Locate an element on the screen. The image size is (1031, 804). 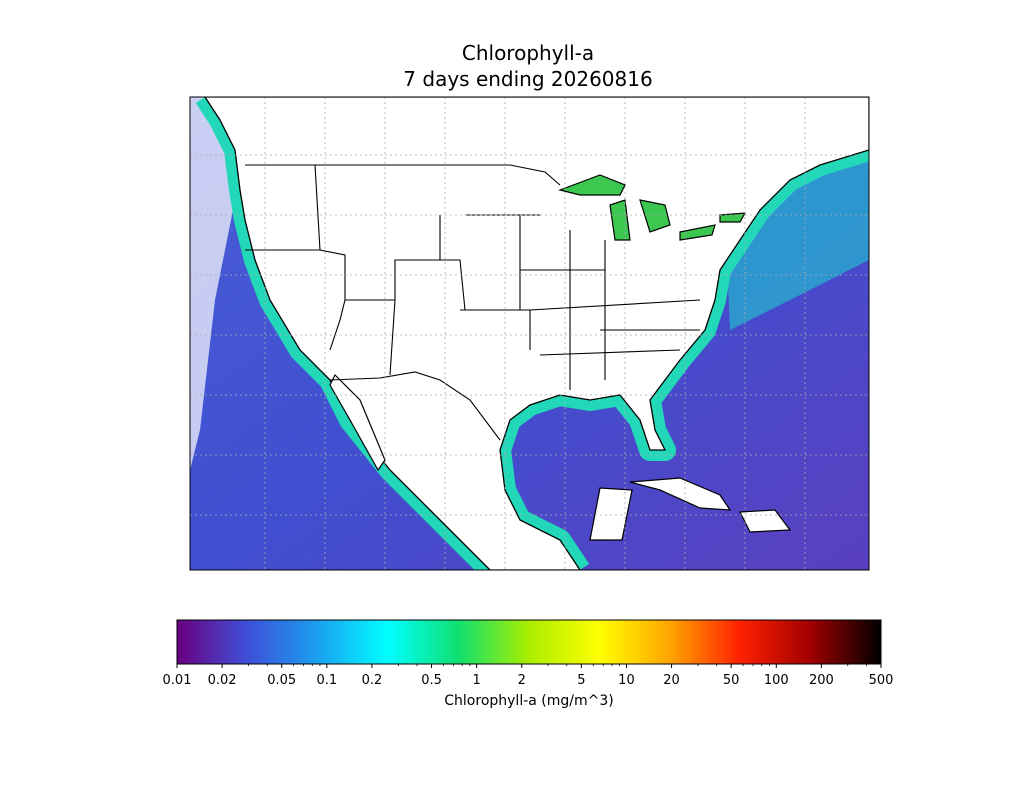
colorbar-tick-label: 200 is located at coordinates (821, 680).